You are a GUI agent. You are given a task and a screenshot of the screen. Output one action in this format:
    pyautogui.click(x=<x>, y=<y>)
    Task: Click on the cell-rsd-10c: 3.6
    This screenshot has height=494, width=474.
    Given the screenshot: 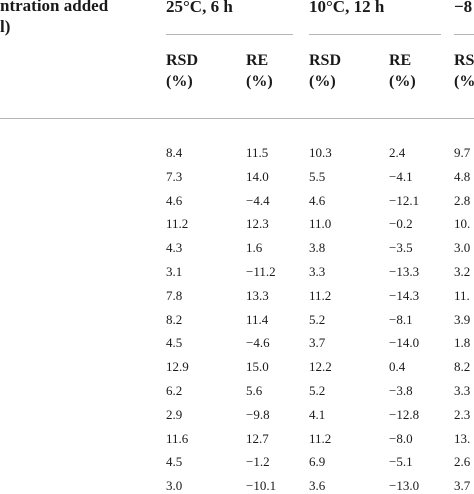 What is the action you would take?
    pyautogui.click(x=317, y=486)
    